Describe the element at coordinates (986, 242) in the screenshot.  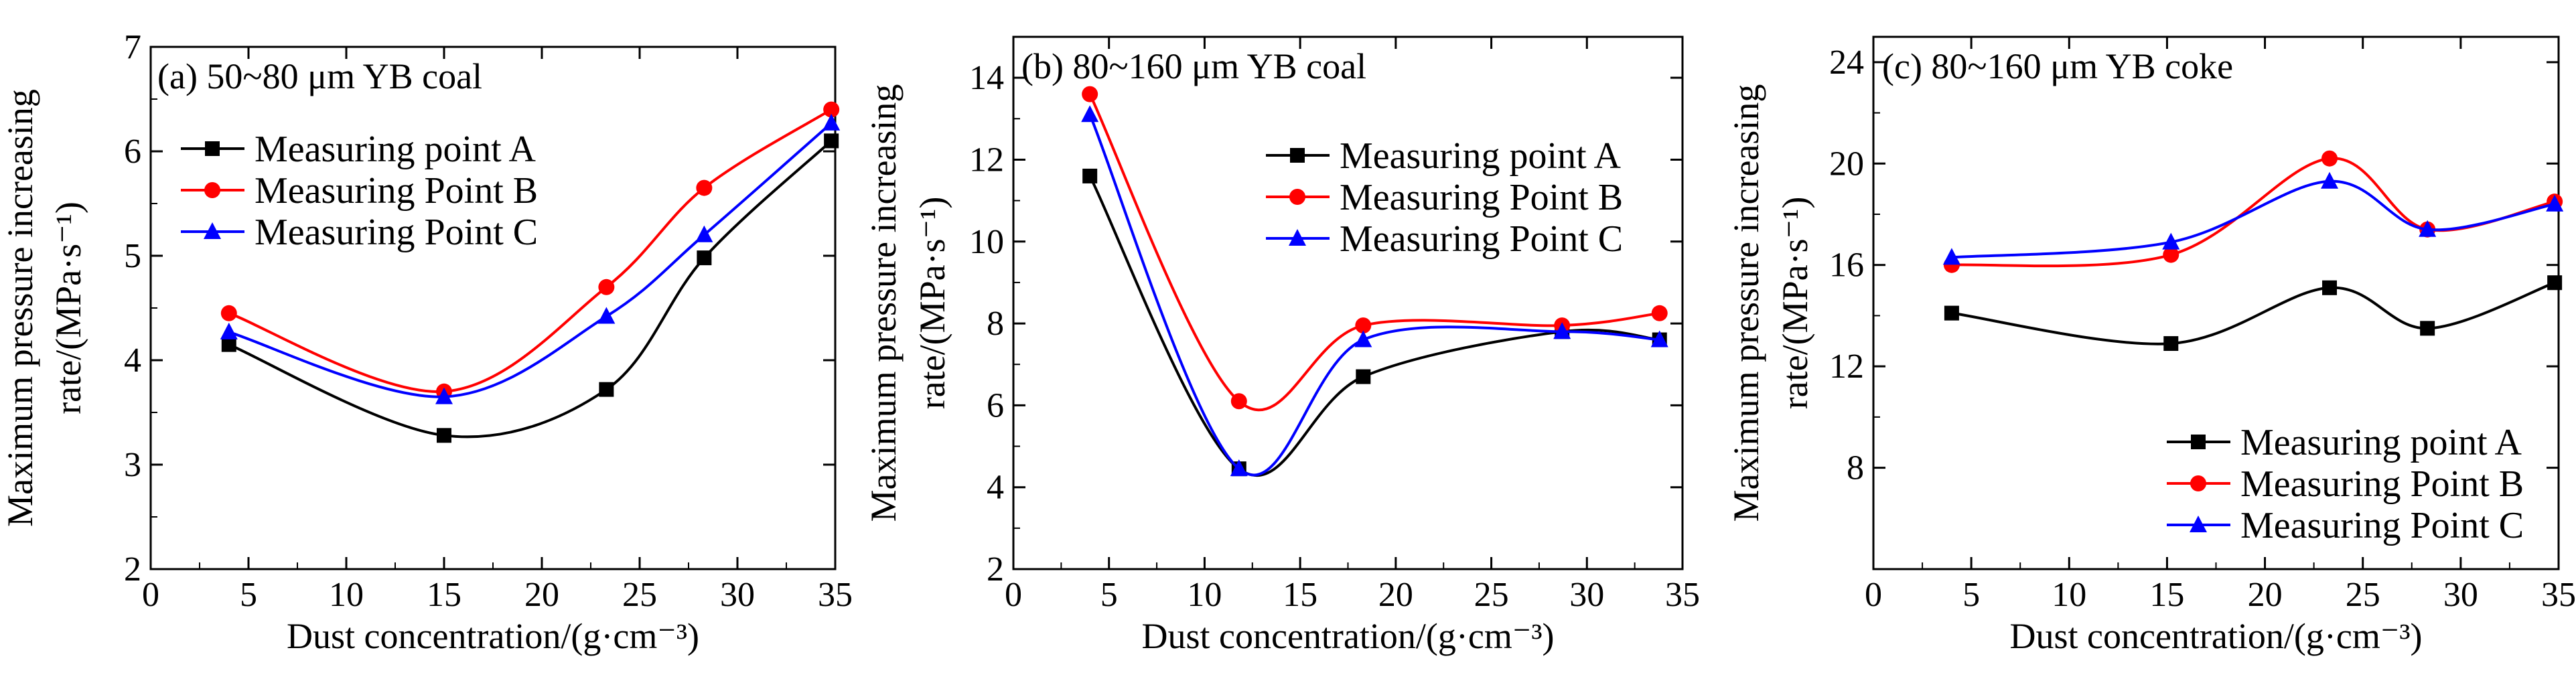
I see `y-tick-label: 10` at that location.